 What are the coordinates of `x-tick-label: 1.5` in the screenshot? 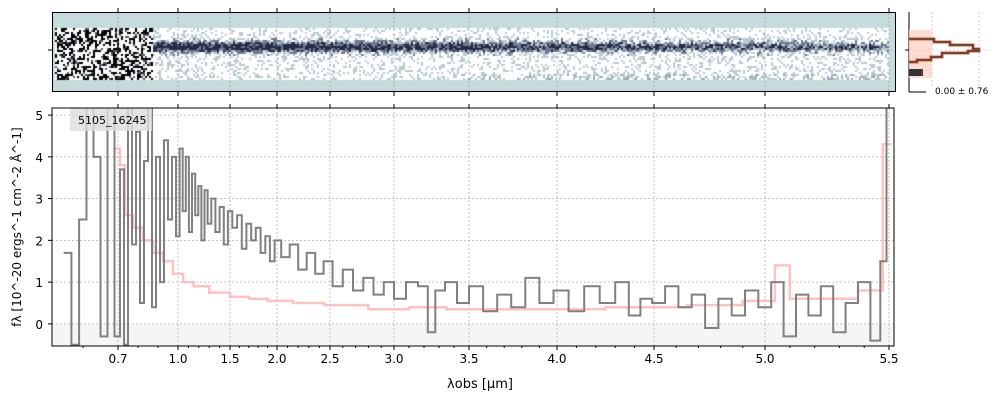 It's located at (229, 359).